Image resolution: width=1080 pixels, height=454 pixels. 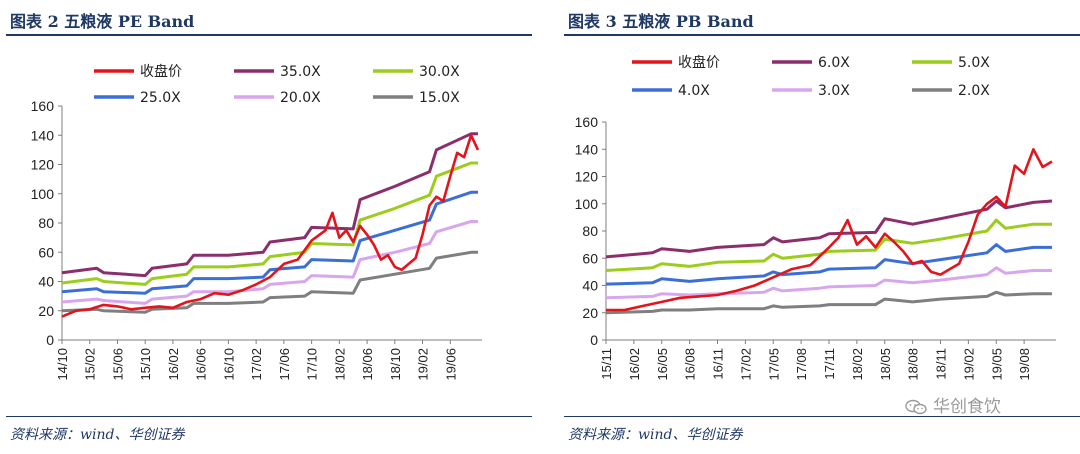 What do you see at coordinates (300, 72) in the screenshot?
I see `legend-label: 35.0X` at bounding box center [300, 72].